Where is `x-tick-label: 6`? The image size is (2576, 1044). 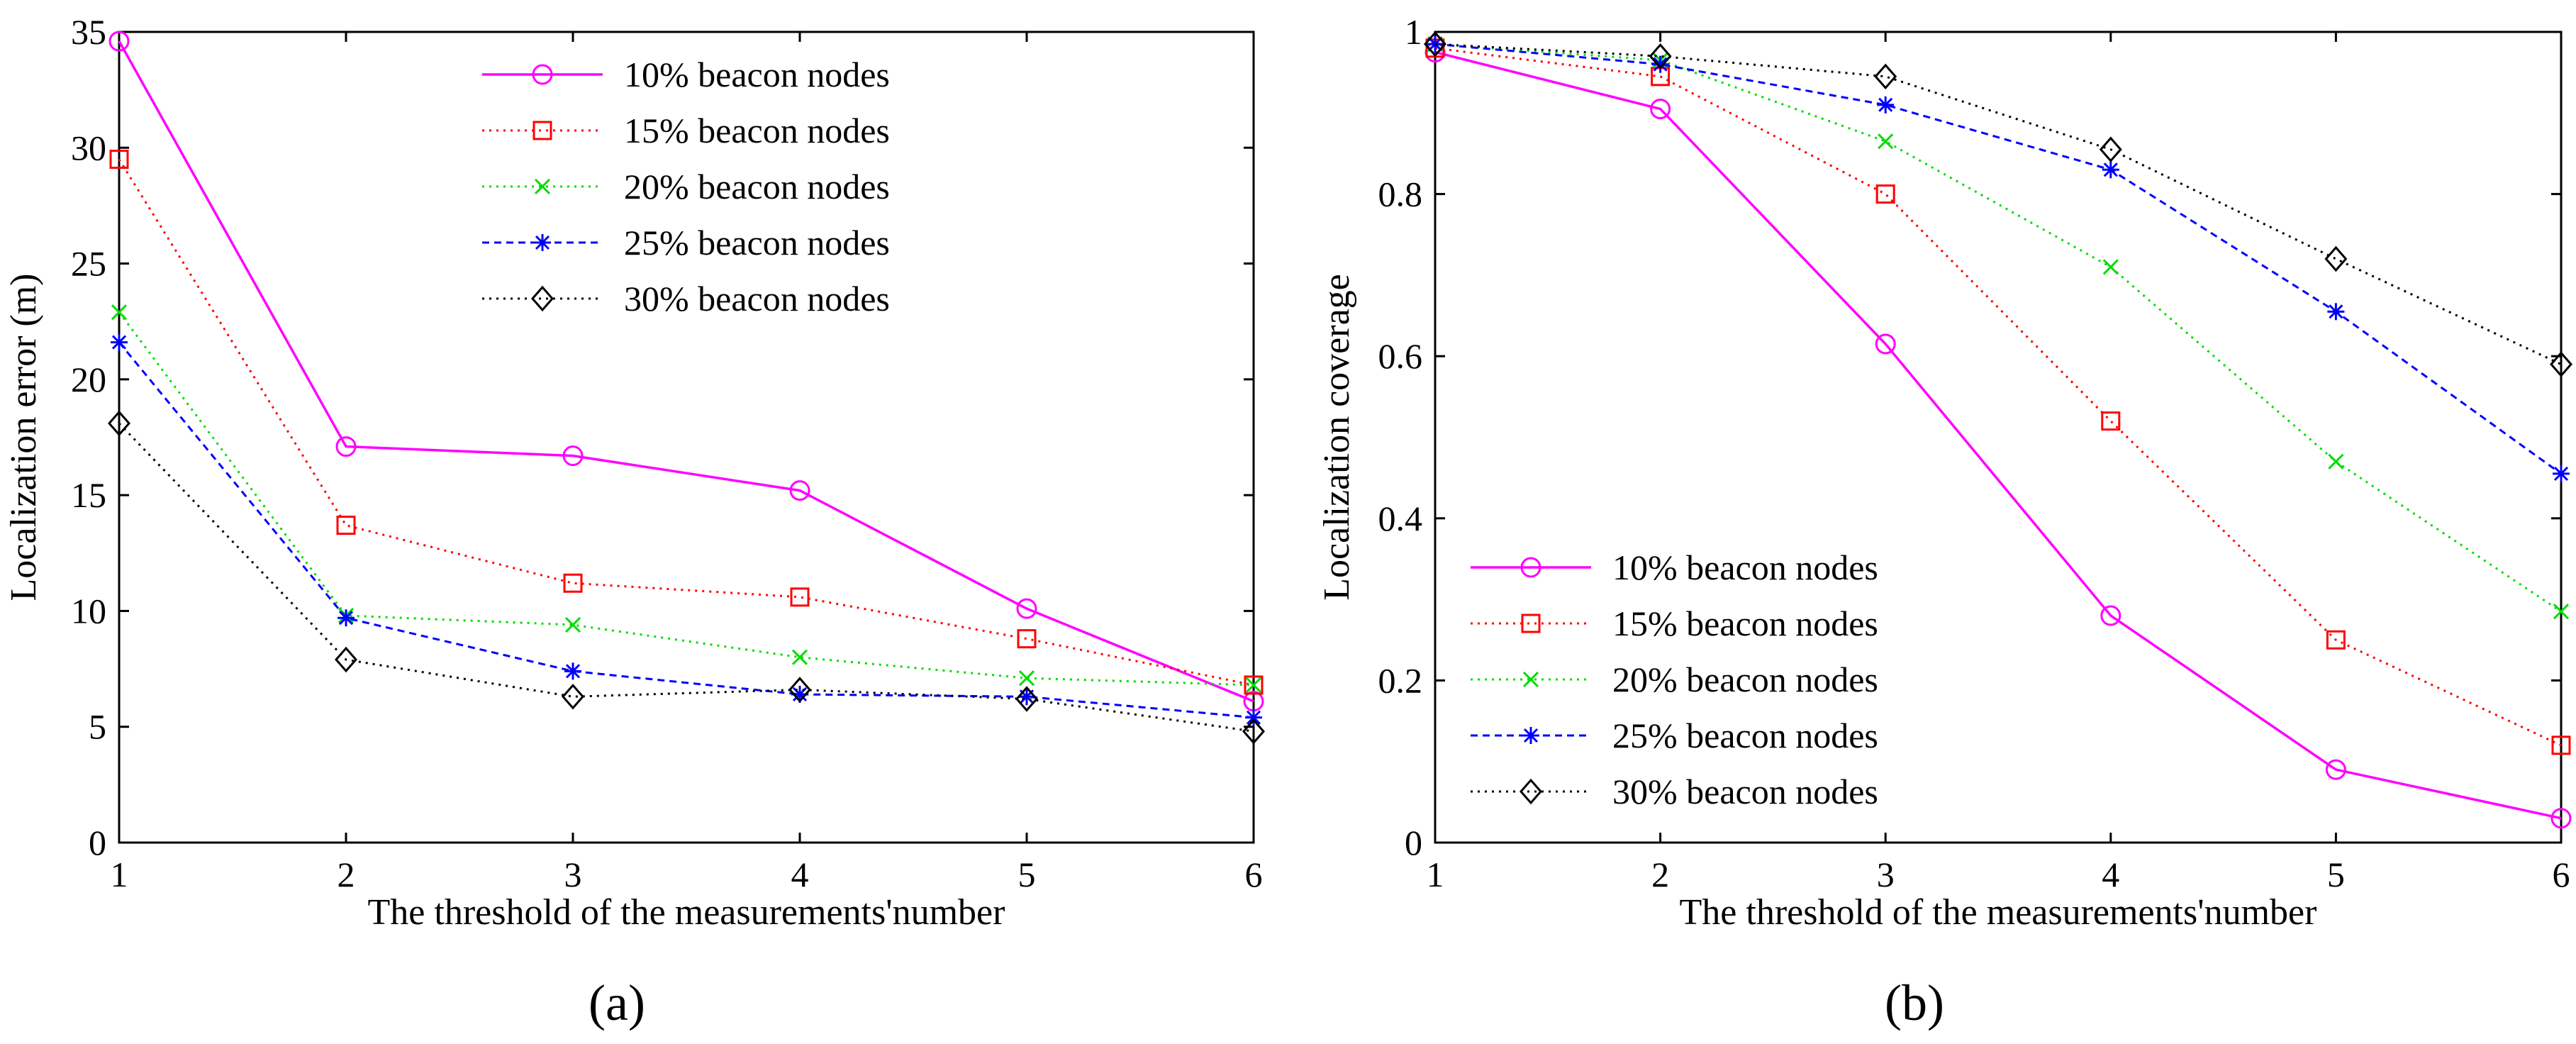 x-tick-label: 6 is located at coordinates (1254, 874).